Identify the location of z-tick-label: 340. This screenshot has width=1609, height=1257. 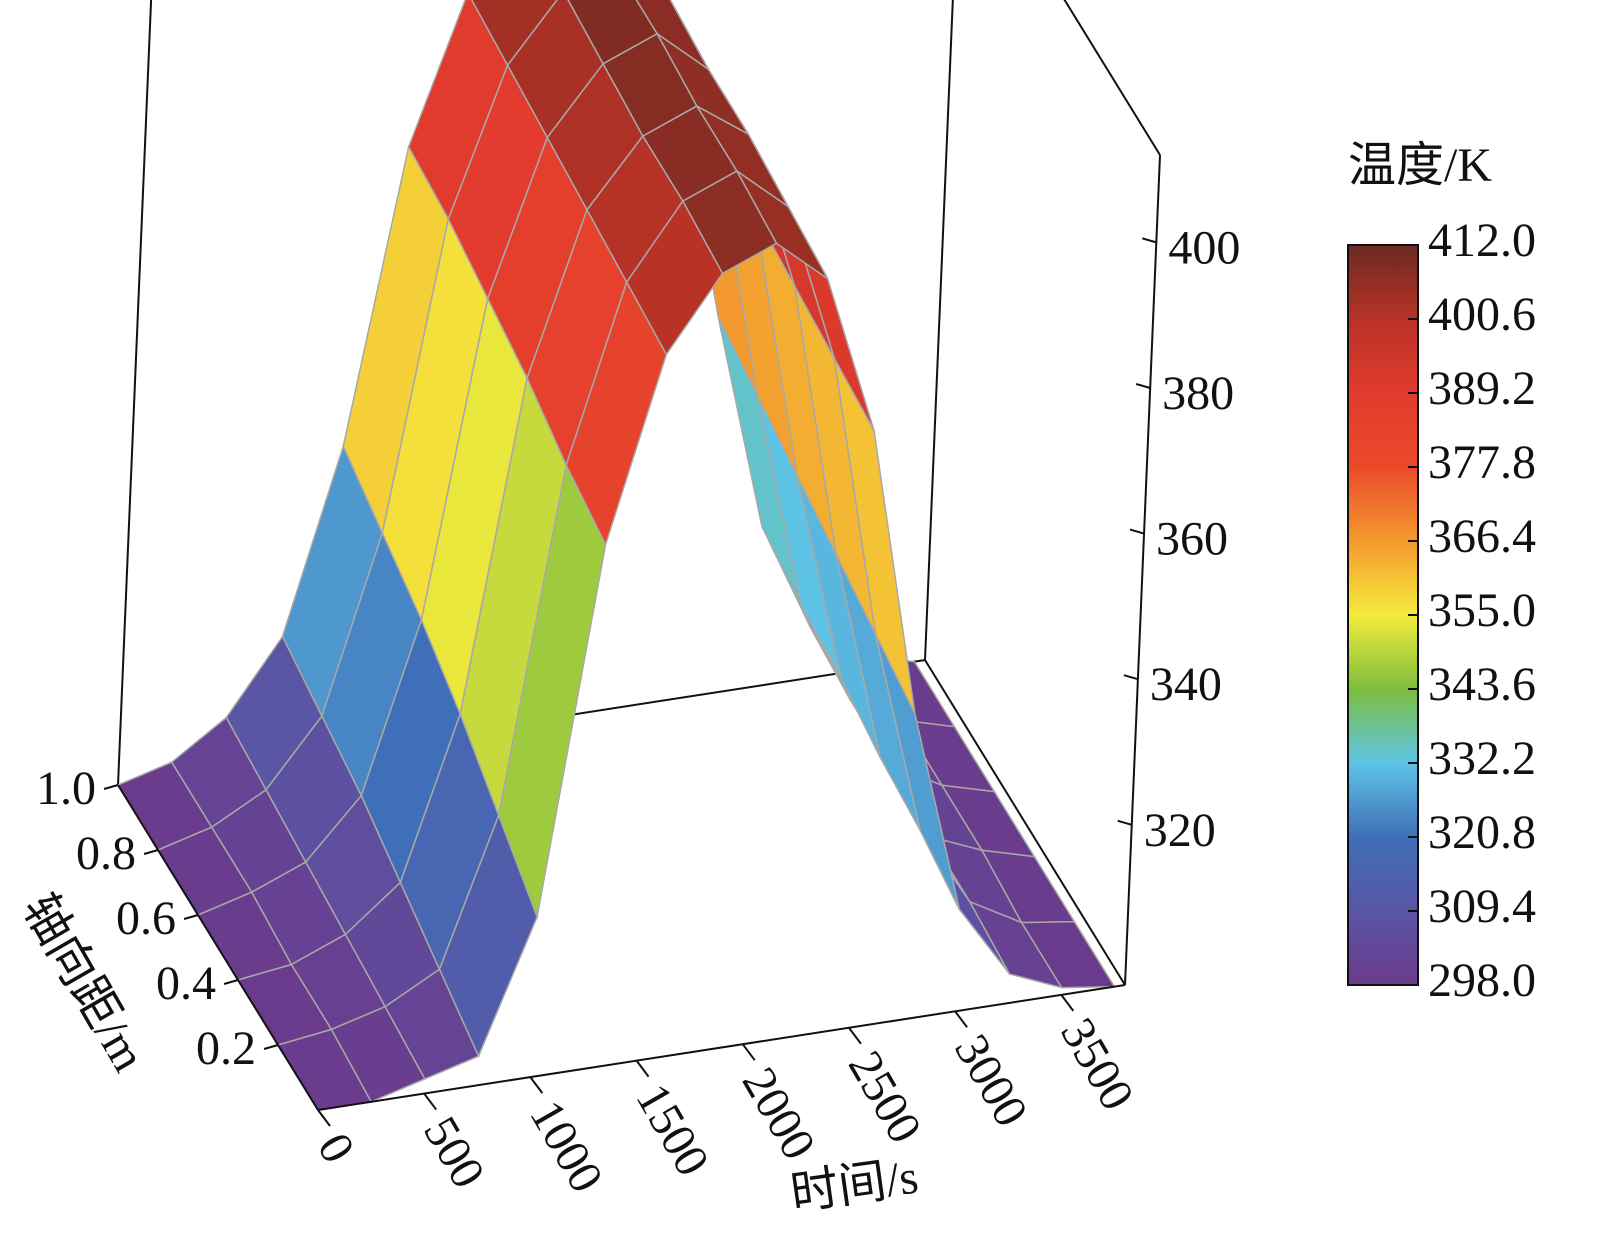
(1186, 684).